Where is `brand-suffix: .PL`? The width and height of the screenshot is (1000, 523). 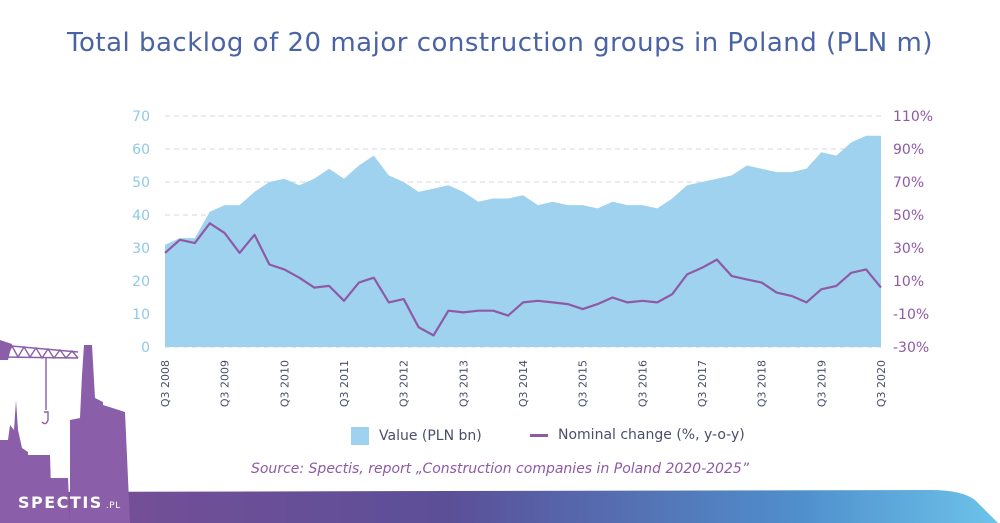 brand-suffix: .PL is located at coordinates (113, 506).